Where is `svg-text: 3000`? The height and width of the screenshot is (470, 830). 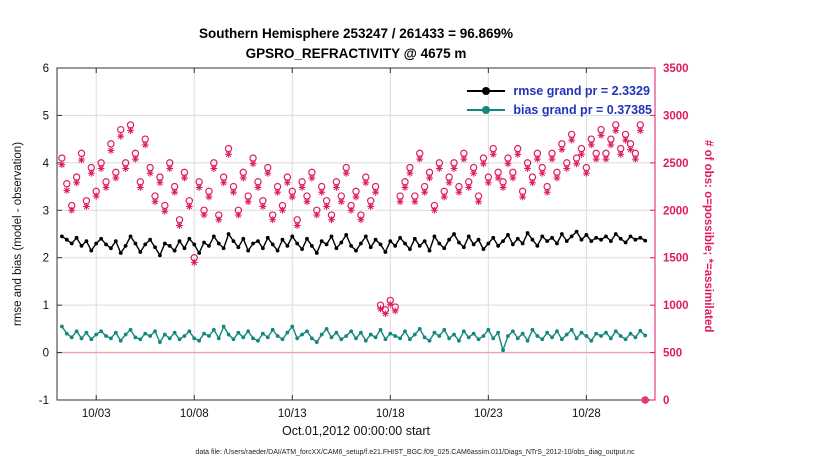 svg-text: 3000 is located at coordinates (676, 116).